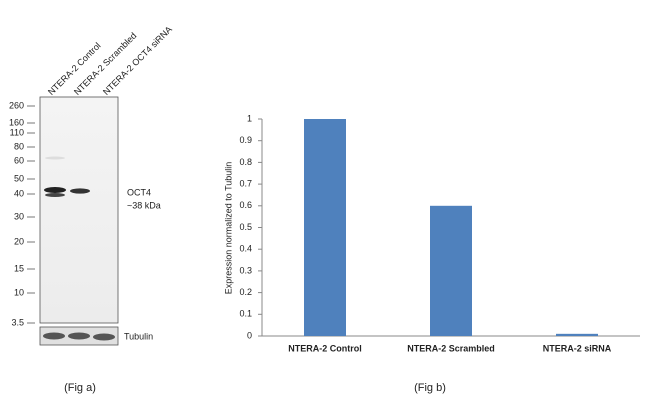  What do you see at coordinates (16, 122) in the screenshot?
I see `marker-label: 160` at bounding box center [16, 122].